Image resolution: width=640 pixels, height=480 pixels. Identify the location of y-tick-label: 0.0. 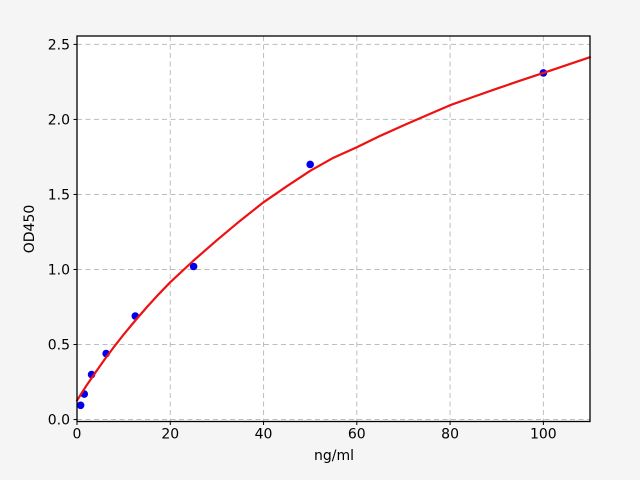
(59, 421).